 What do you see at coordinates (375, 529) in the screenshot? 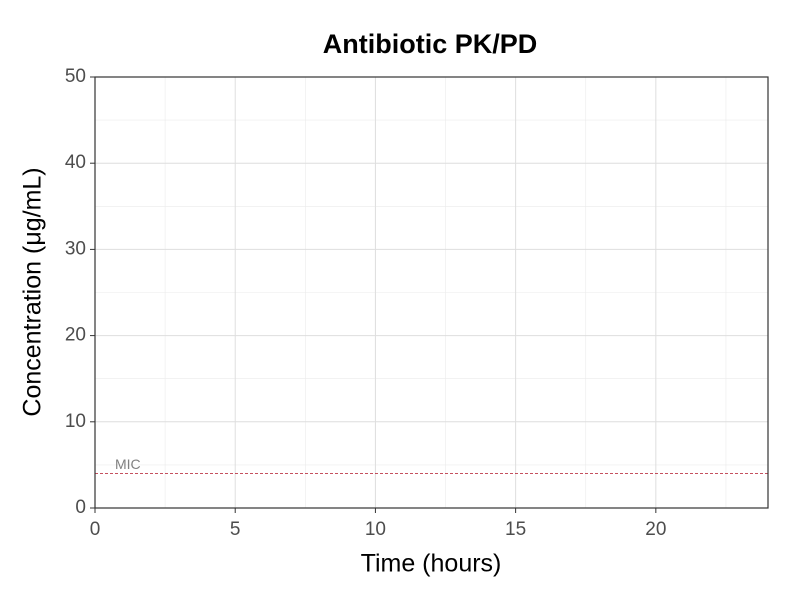
I see `x-tick-label: 10` at bounding box center [375, 529].